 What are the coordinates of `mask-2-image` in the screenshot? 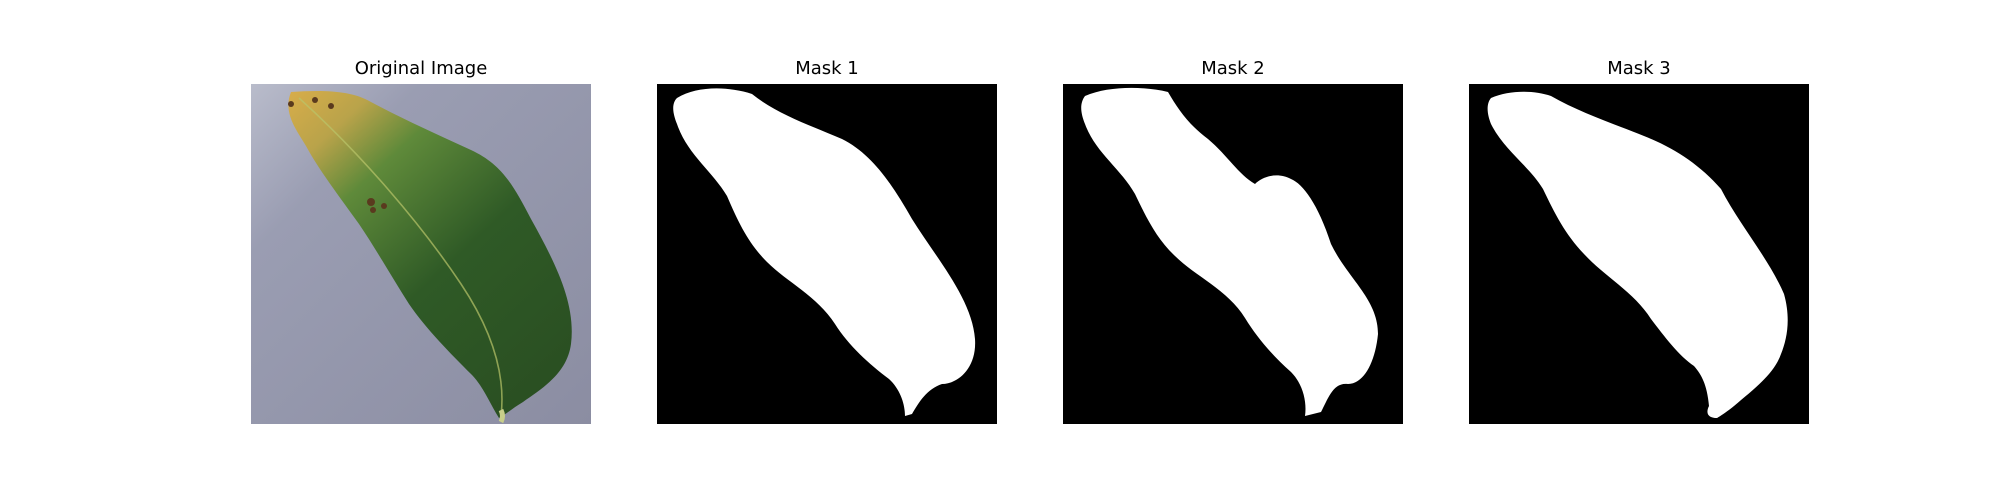 It's located at (1233, 254).